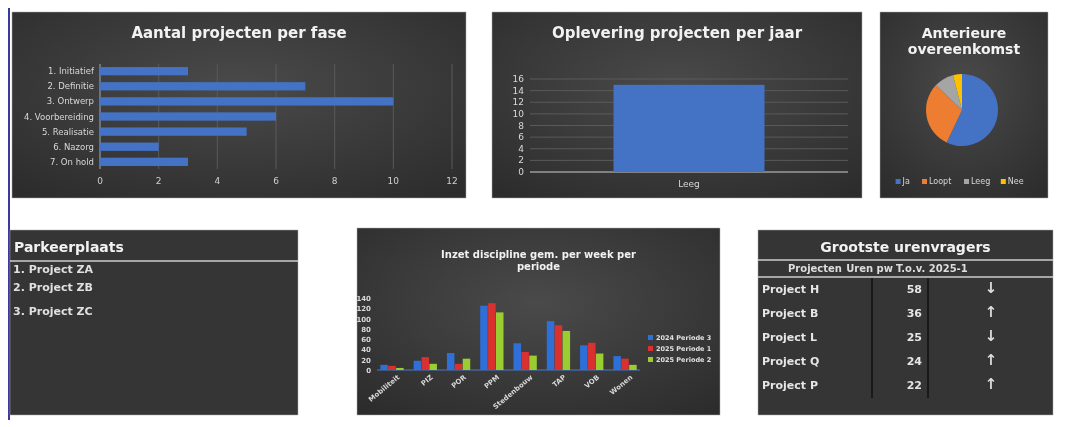 This screenshot has height=427, width=1068. What do you see at coordinates (815, 268) in the screenshot?
I see `text: Projecten` at bounding box center [815, 268].